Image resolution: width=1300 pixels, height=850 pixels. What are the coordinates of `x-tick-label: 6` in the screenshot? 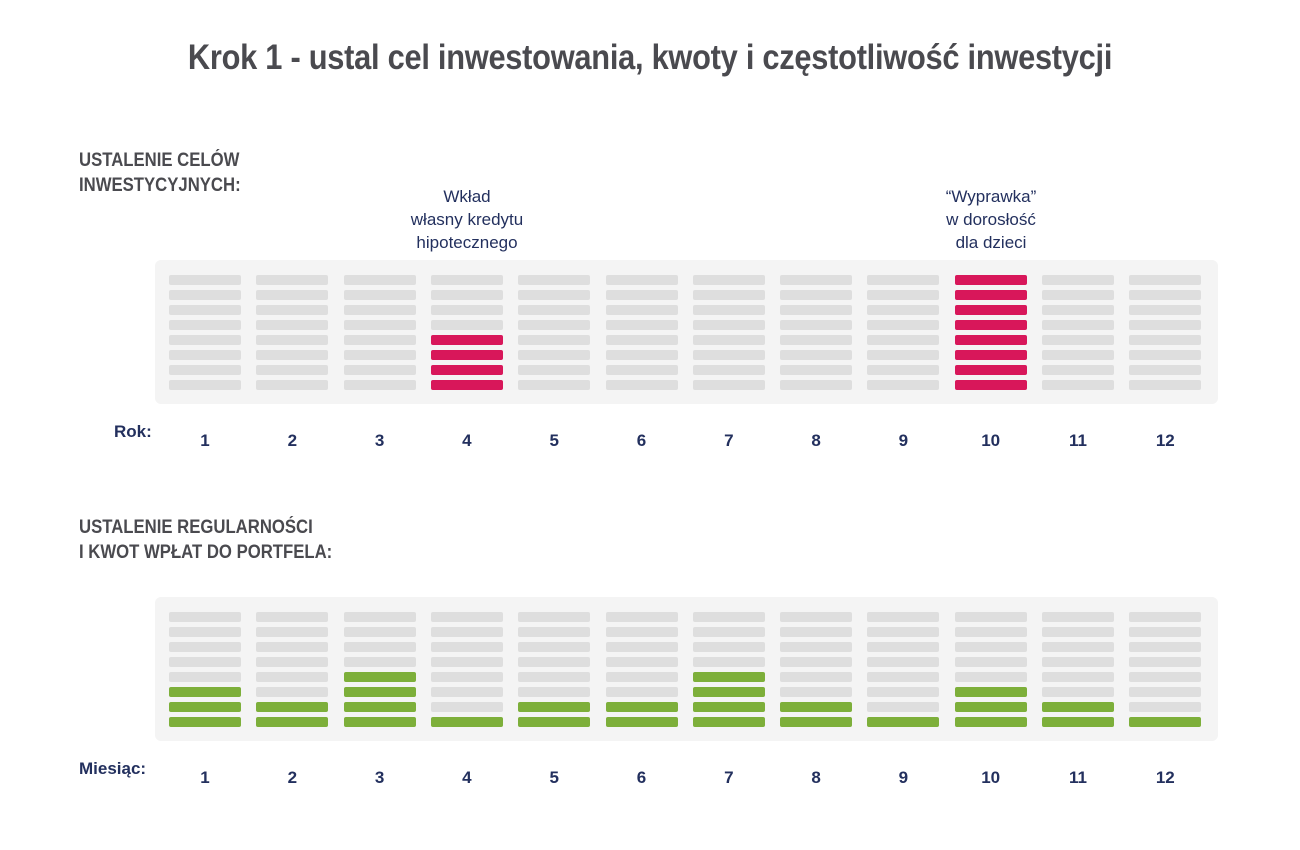 It's located at (641, 440).